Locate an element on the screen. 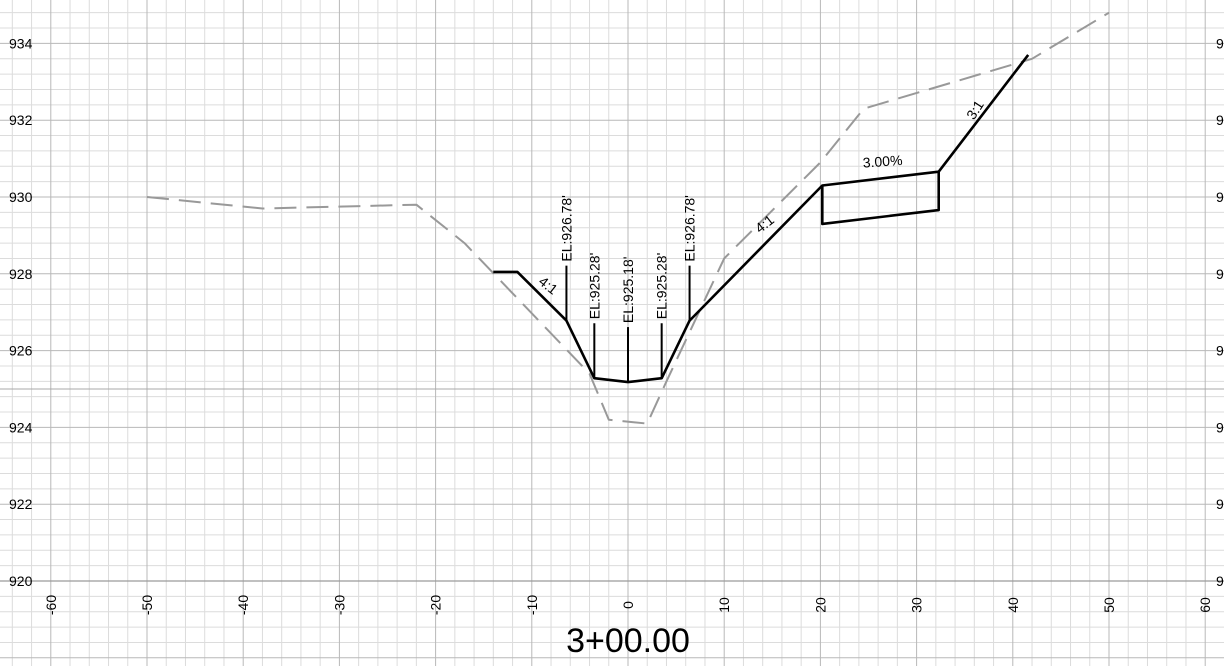 The height and width of the screenshot is (666, 1224). slope-label: 3.00% is located at coordinates (882, 161).